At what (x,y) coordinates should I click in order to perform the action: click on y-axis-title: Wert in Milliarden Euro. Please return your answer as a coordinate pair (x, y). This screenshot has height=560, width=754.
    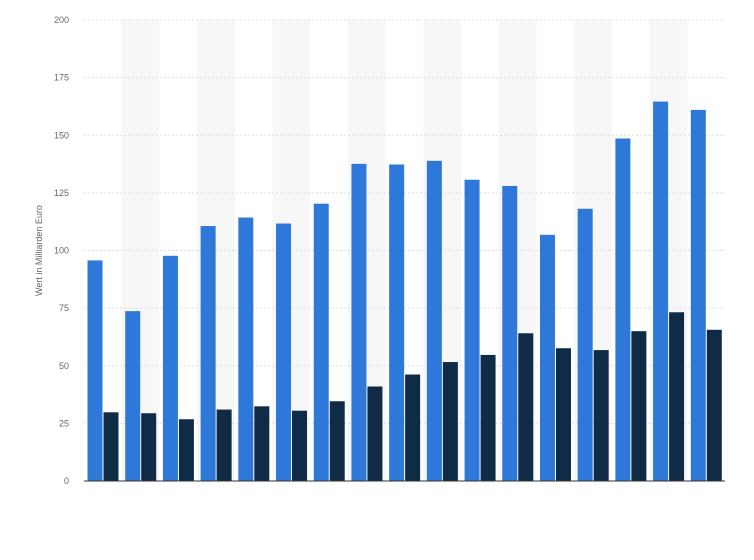
    Looking at the image, I should click on (39, 250).